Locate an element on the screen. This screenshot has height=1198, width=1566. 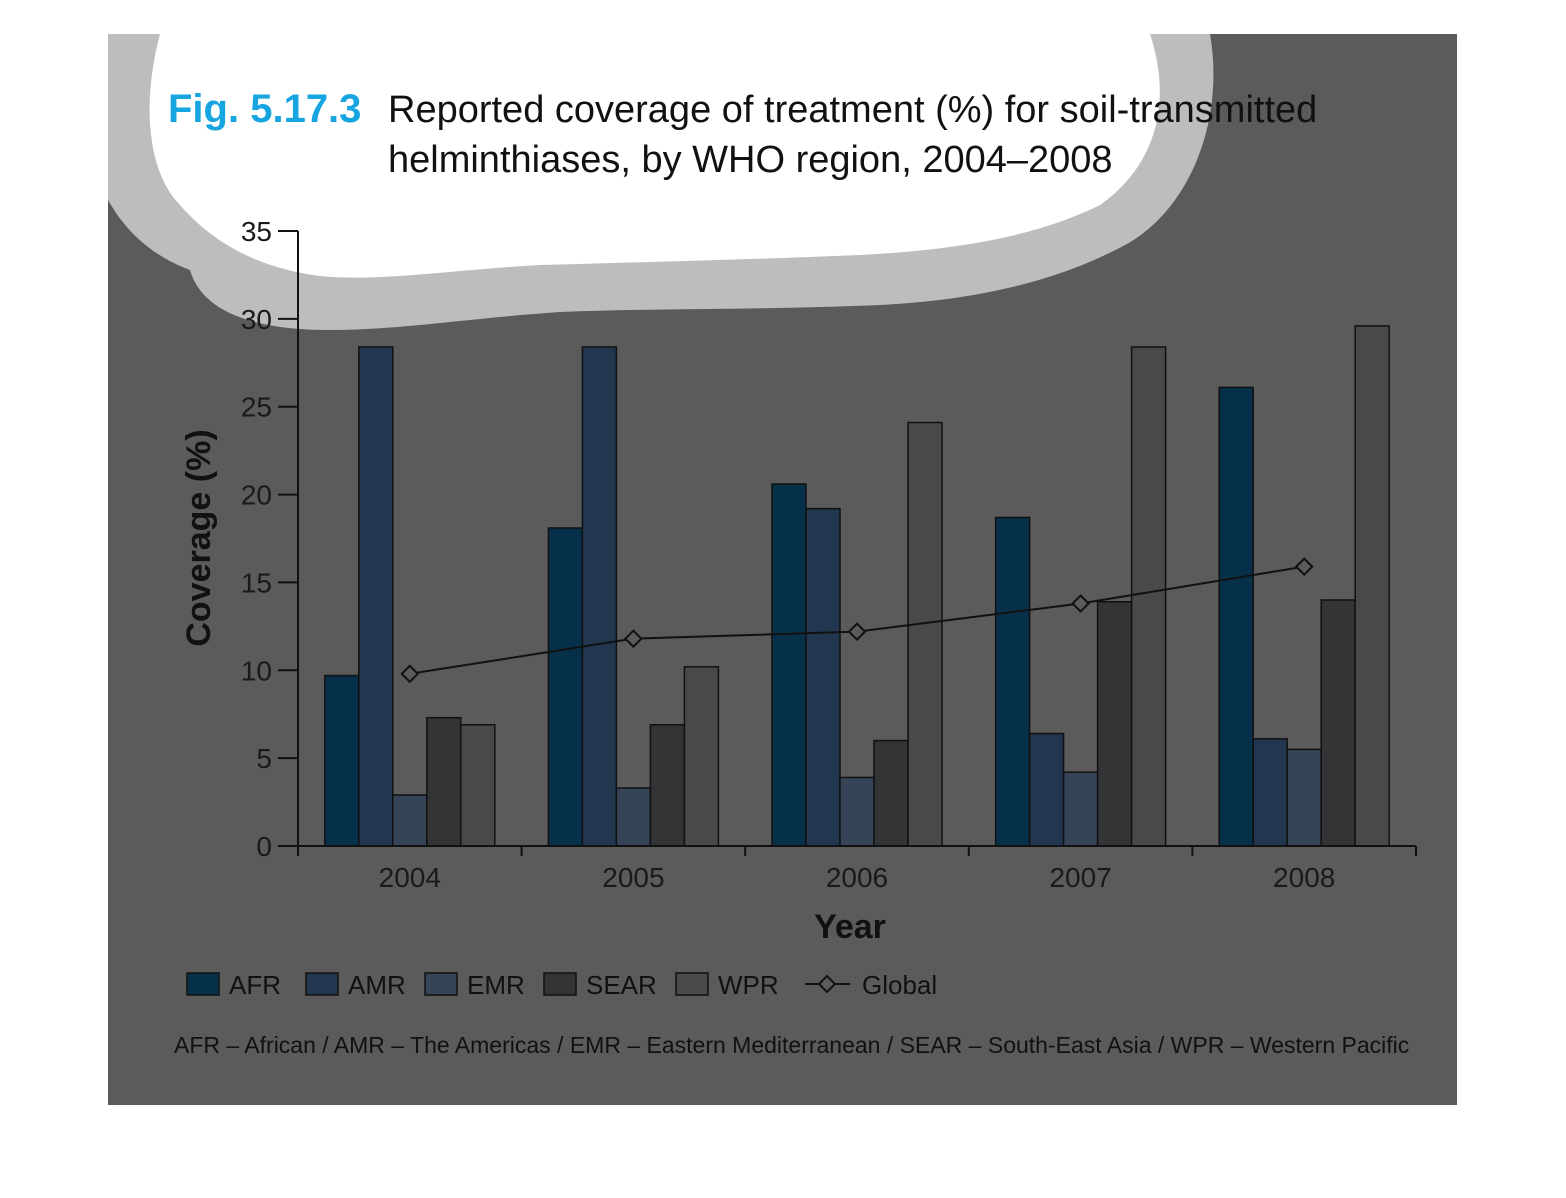
y-tick-label: 5 is located at coordinates (264, 758).